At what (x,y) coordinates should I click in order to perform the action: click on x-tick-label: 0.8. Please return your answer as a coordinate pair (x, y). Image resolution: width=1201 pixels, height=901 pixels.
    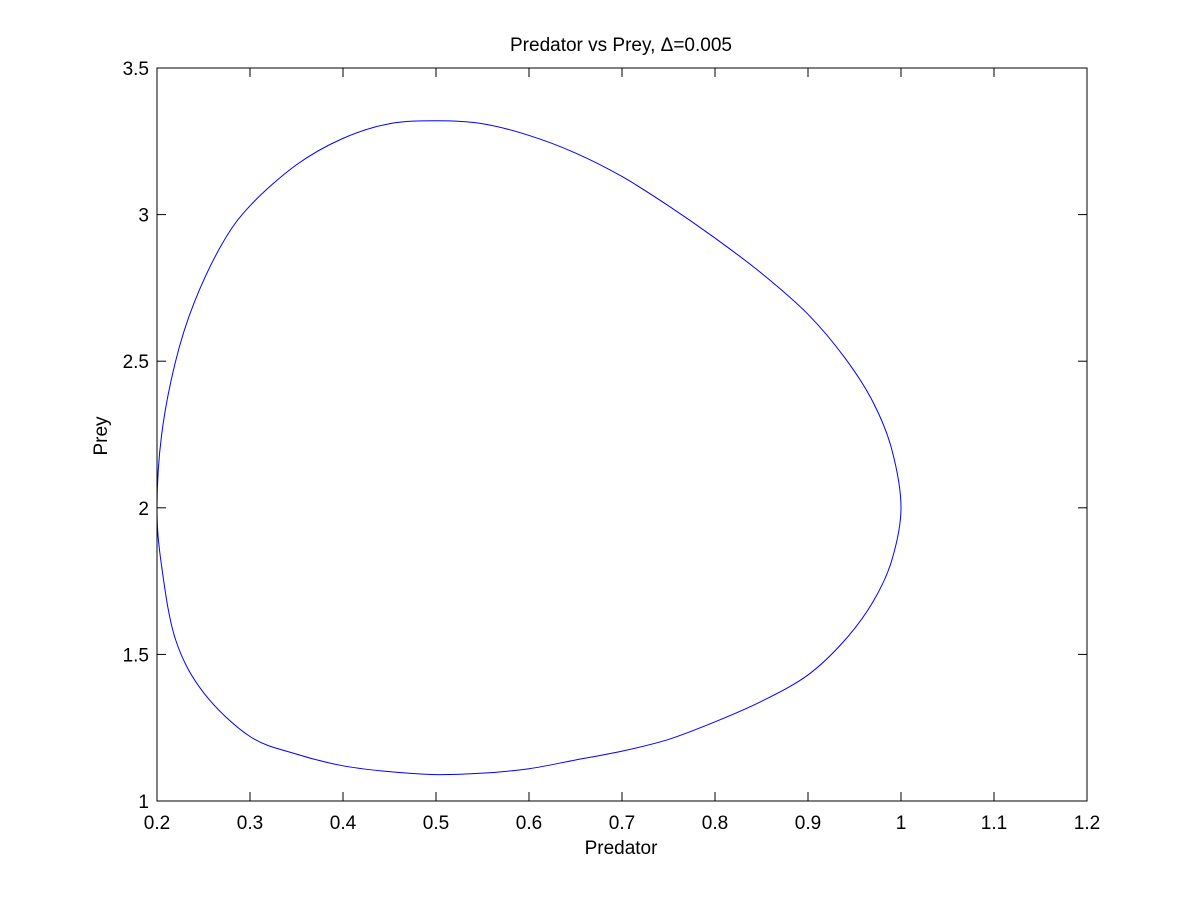
    Looking at the image, I should click on (715, 823).